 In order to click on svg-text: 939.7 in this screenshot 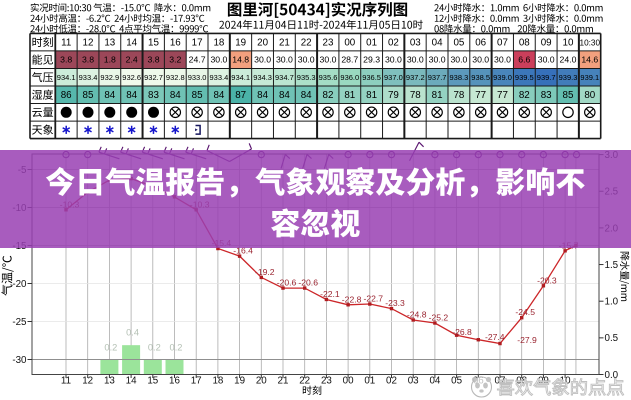, I will do `click(546, 77)`.